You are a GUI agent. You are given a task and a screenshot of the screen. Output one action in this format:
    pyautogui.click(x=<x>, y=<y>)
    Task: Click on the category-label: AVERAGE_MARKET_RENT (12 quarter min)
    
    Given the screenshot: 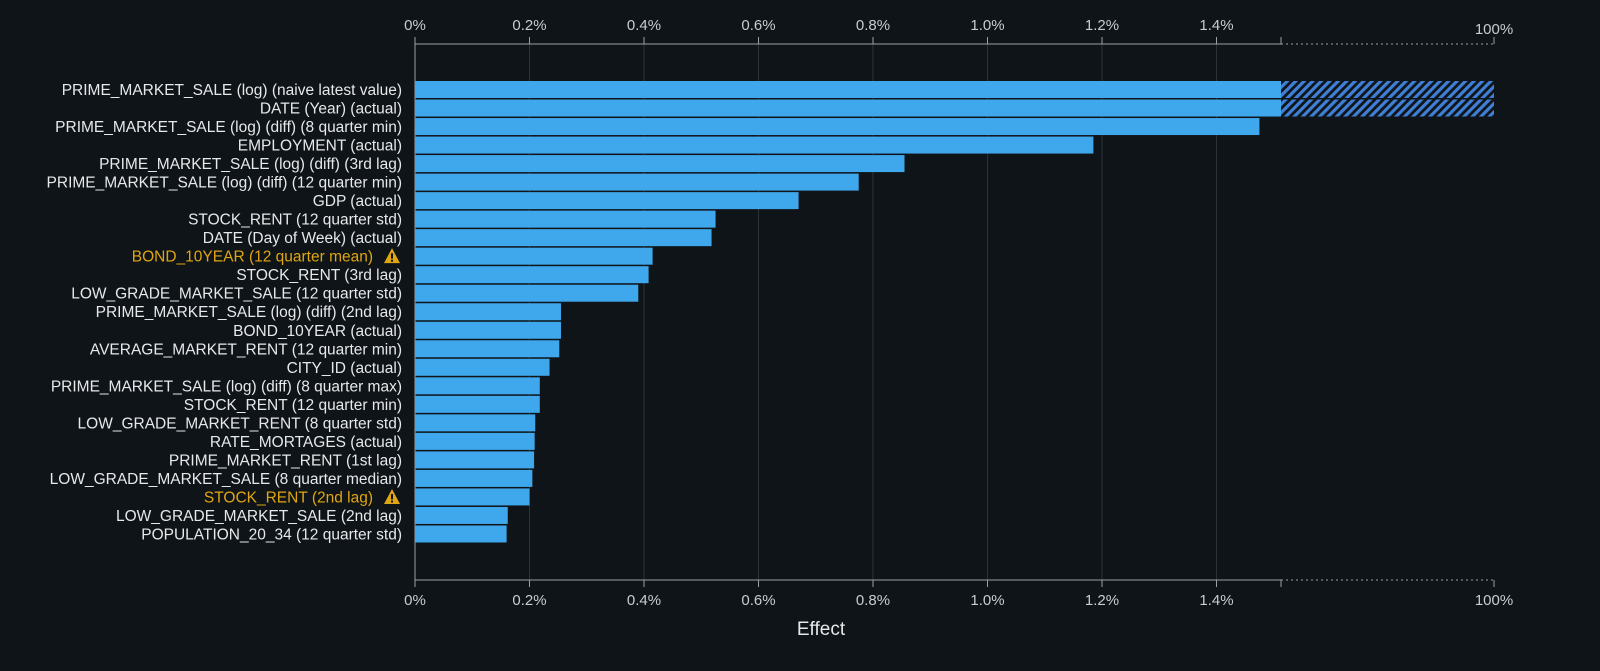 What is the action you would take?
    pyautogui.click(x=246, y=349)
    